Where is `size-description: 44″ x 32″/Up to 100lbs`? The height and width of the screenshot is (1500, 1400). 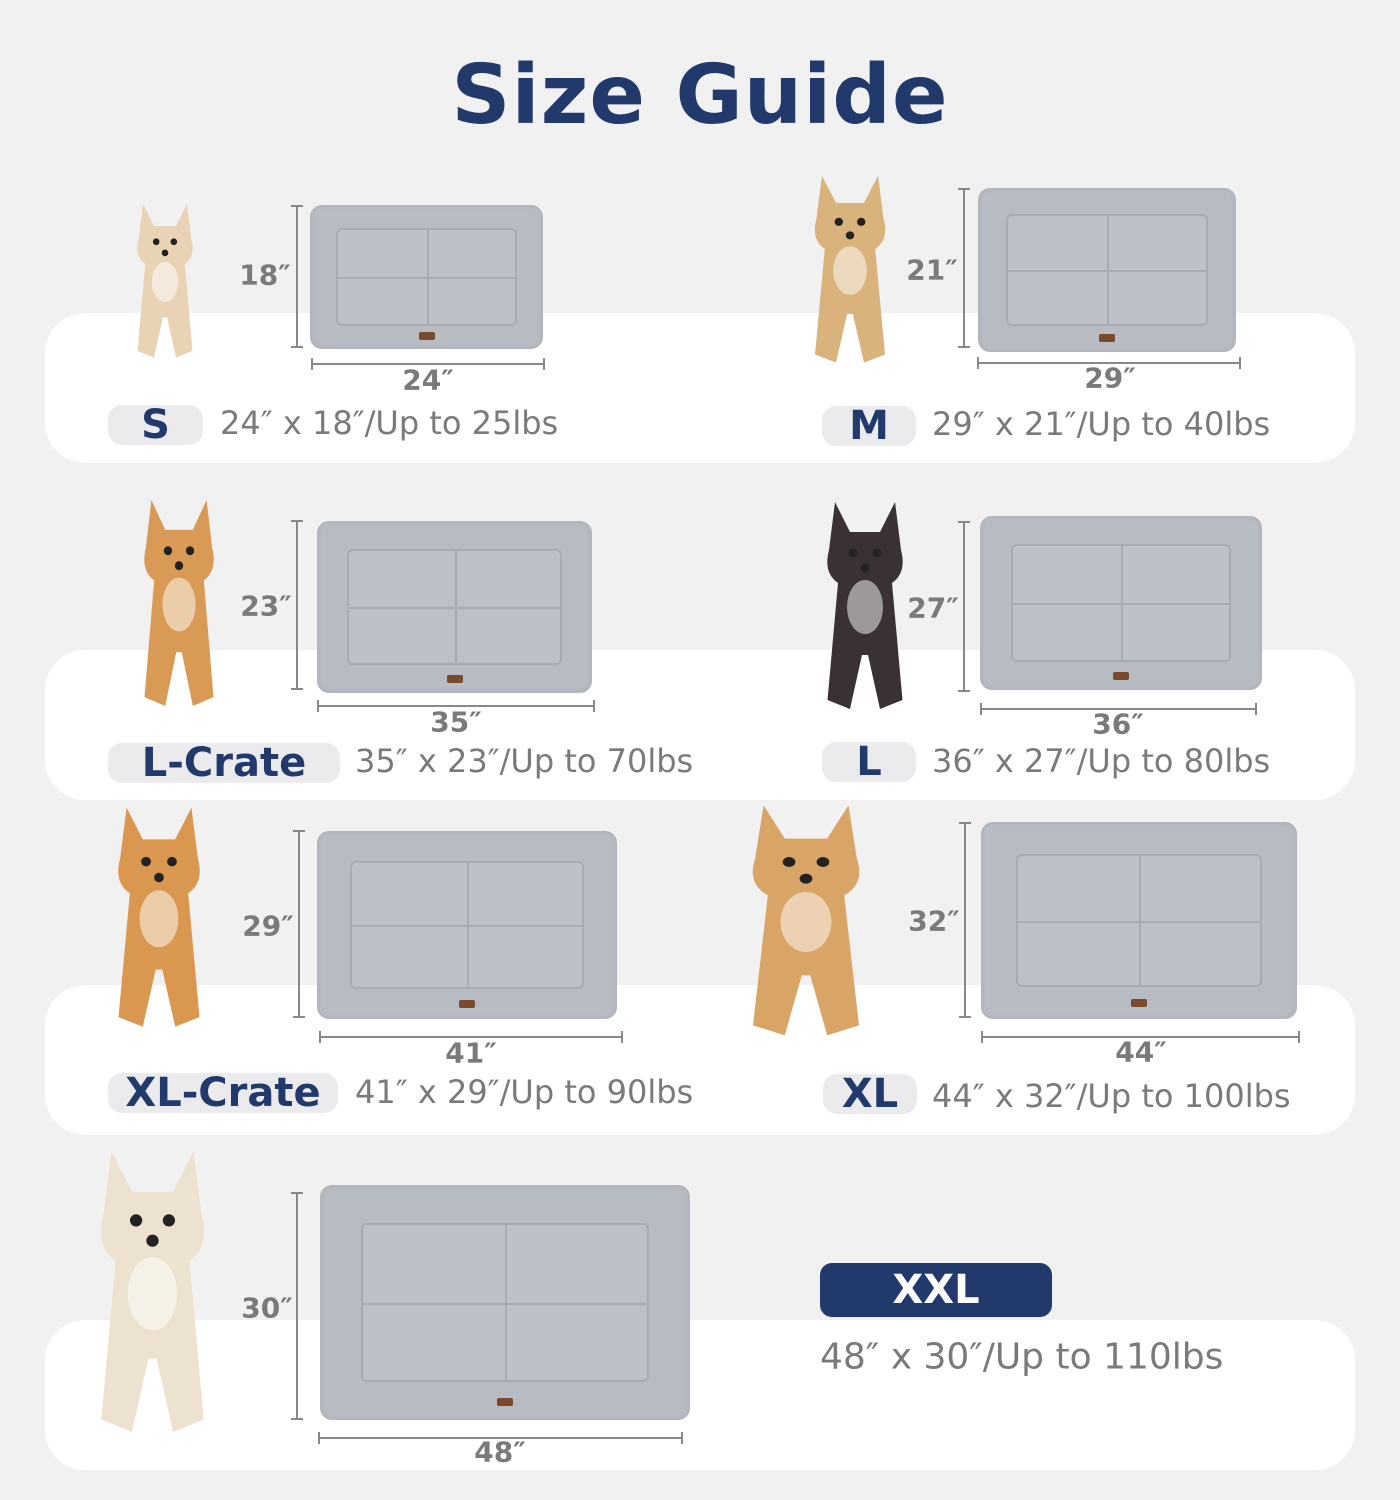 size-description: 44″ x 32″/Up to 100lbs is located at coordinates (1111, 1096).